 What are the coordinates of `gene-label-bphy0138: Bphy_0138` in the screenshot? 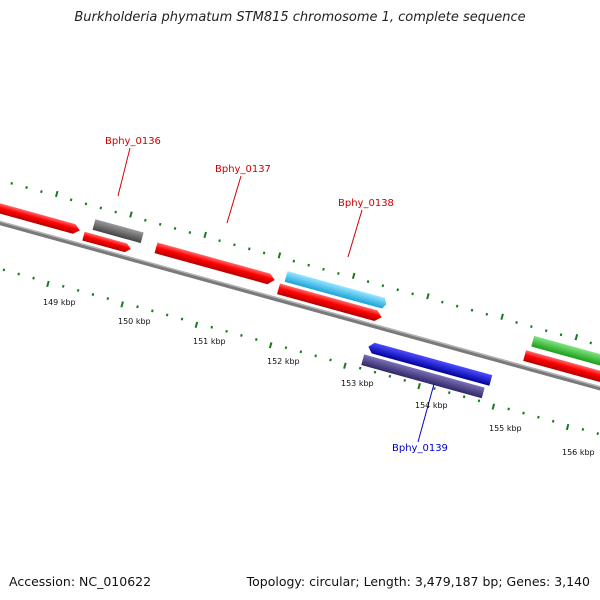 It's located at (366, 203).